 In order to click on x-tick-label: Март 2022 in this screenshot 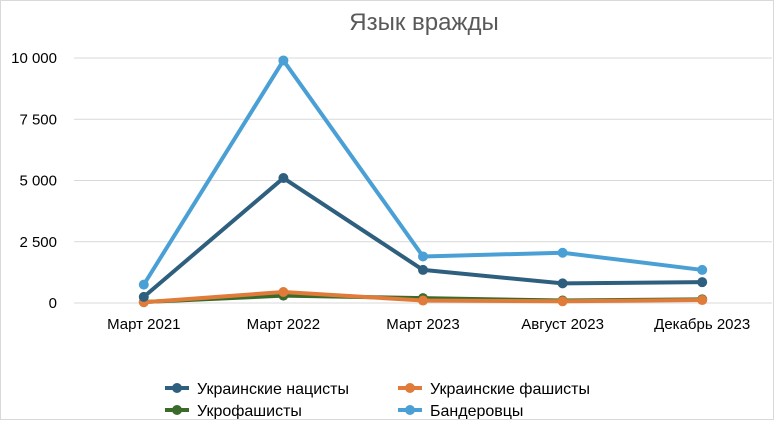, I will do `click(283, 324)`.